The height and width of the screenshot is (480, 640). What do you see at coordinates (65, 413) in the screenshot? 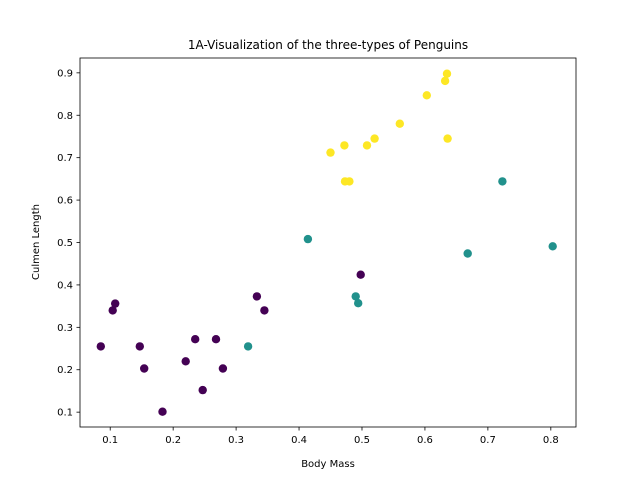
I see `y-tick-label: 0.1` at bounding box center [65, 413].